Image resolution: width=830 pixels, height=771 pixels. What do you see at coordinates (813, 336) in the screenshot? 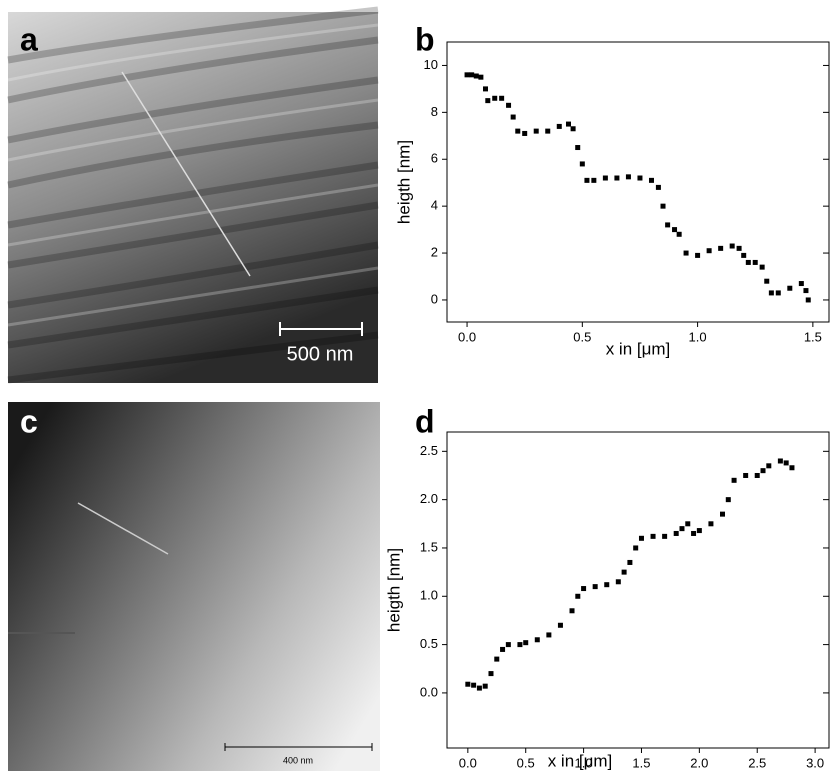
I see `x-tick-label: 1.5` at bounding box center [813, 336].